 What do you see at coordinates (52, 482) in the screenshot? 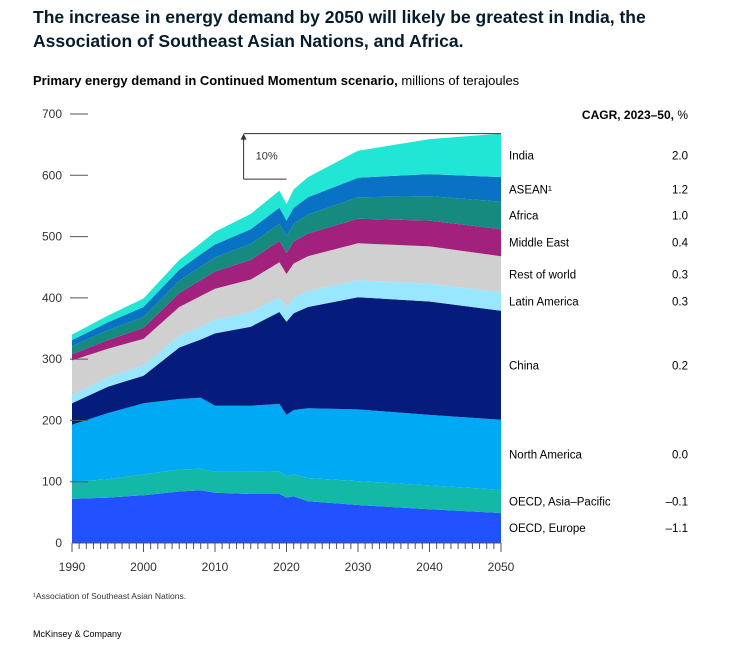
I see `y-tick-label: 100` at bounding box center [52, 482].